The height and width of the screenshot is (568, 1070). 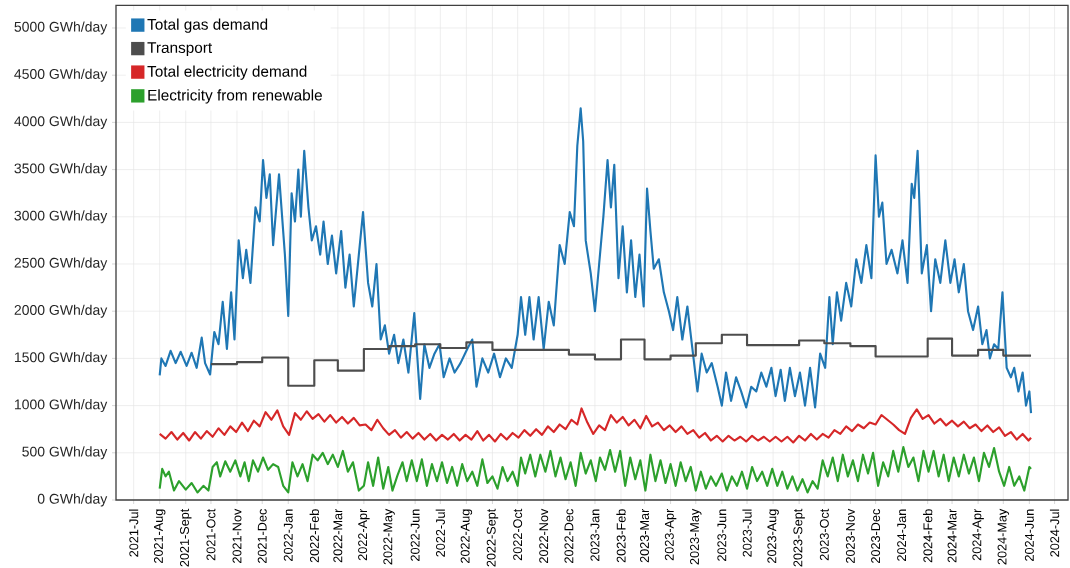 What do you see at coordinates (61, 170) in the screenshot?
I see `y-tick-label: 3500 GWh/day` at bounding box center [61, 170].